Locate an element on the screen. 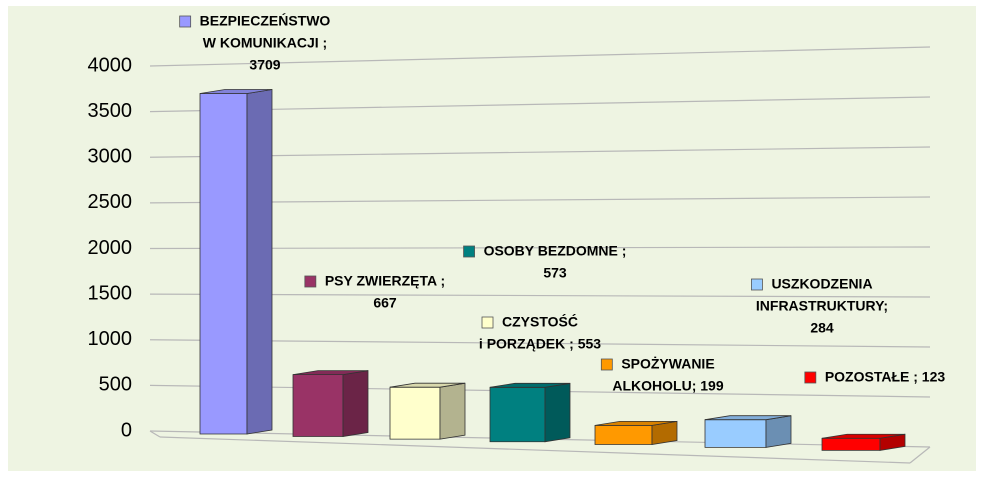  data-label: i PORZĄDEK ; 553 is located at coordinates (540, 344).